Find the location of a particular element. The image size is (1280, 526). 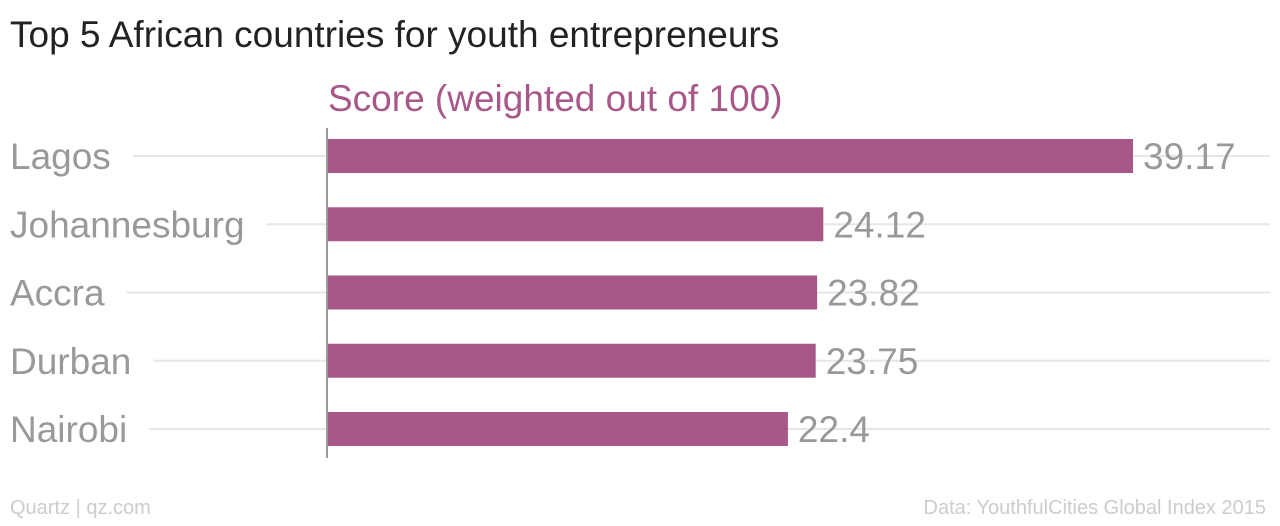

value-label: 39.17 is located at coordinates (1189, 156).